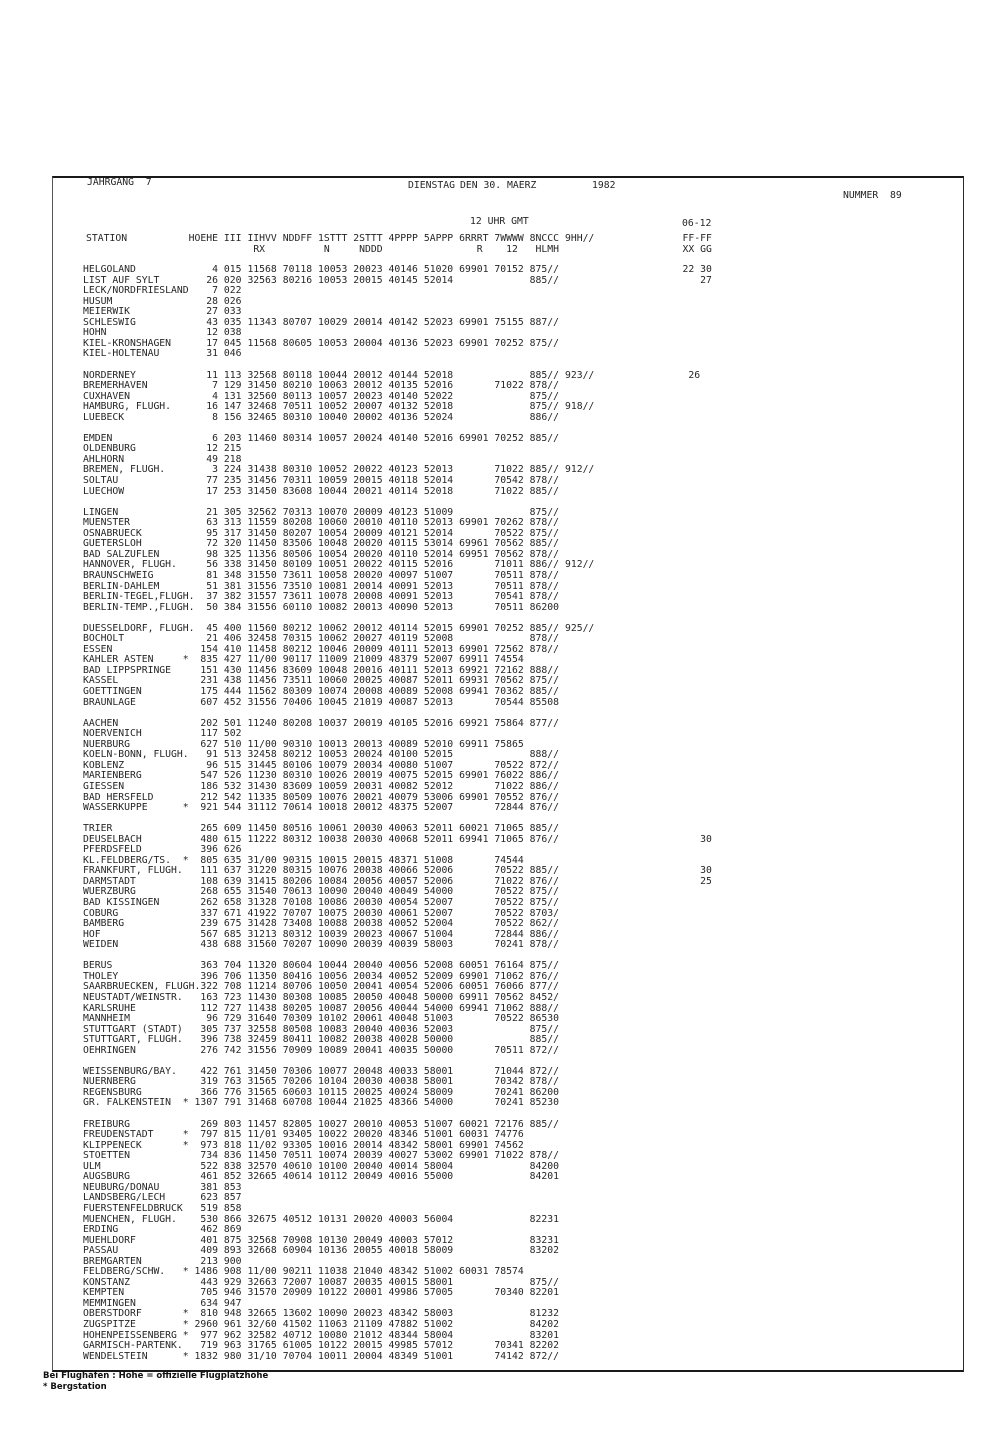 The width and height of the screenshot is (1000, 1445). Describe the element at coordinates (212, 301) in the screenshot. I see `station-height: 28` at that location.